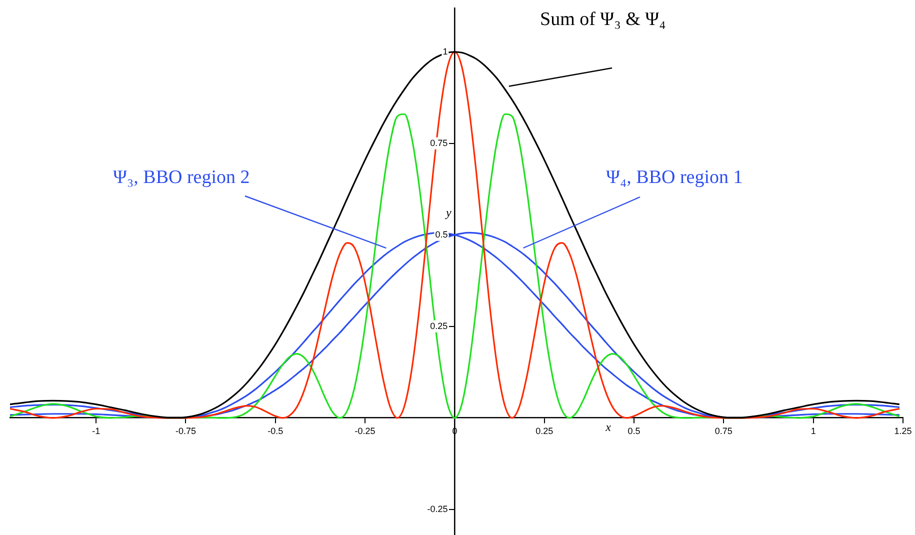 This screenshot has height=535, width=915. What do you see at coordinates (181, 177) in the screenshot?
I see `text: Ψ₃, BBO region 2` at bounding box center [181, 177].